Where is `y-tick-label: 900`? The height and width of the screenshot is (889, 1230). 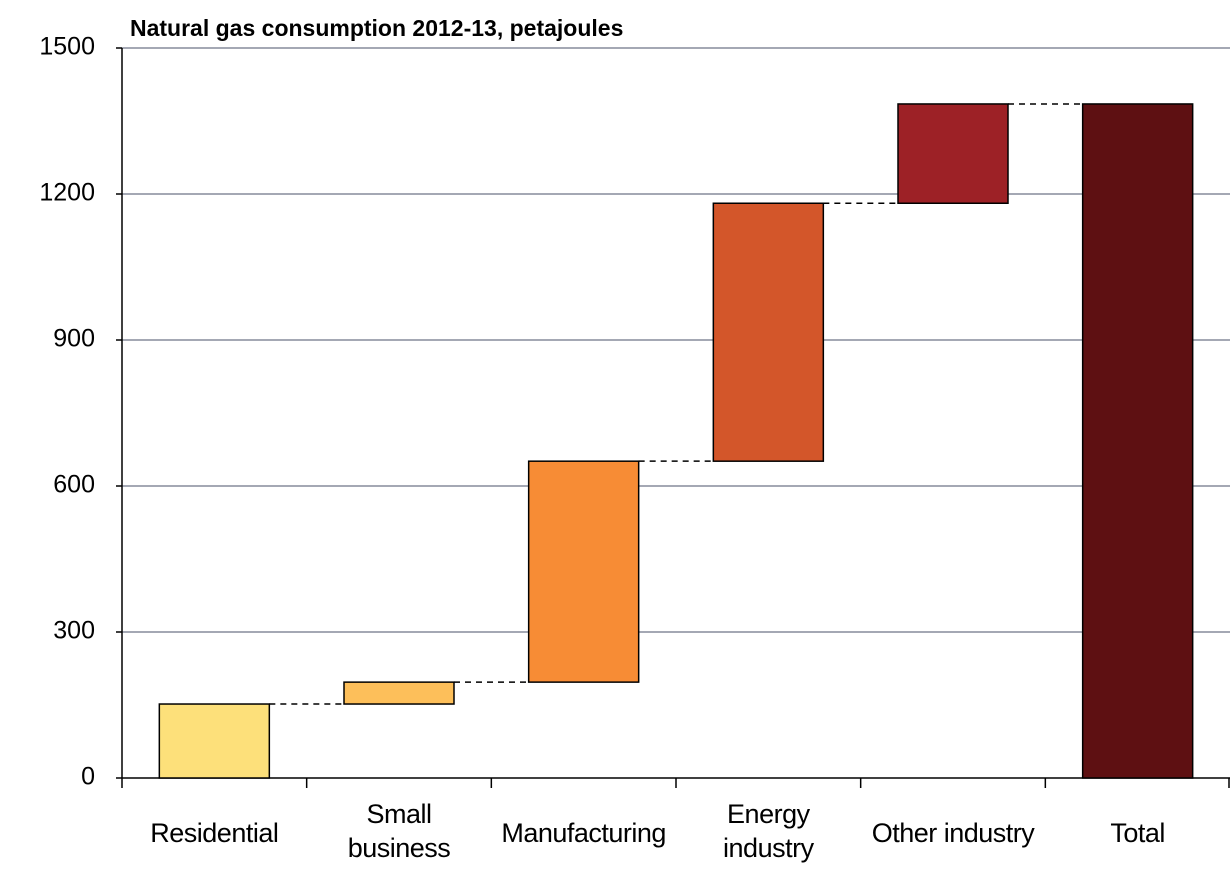
y-tick-label: 900 is located at coordinates (74, 339).